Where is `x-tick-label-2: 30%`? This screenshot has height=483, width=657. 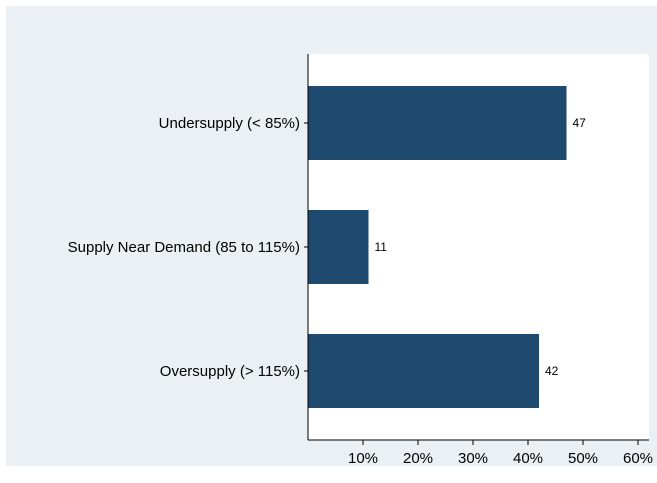
x-tick-label-2: 30% is located at coordinates (473, 458).